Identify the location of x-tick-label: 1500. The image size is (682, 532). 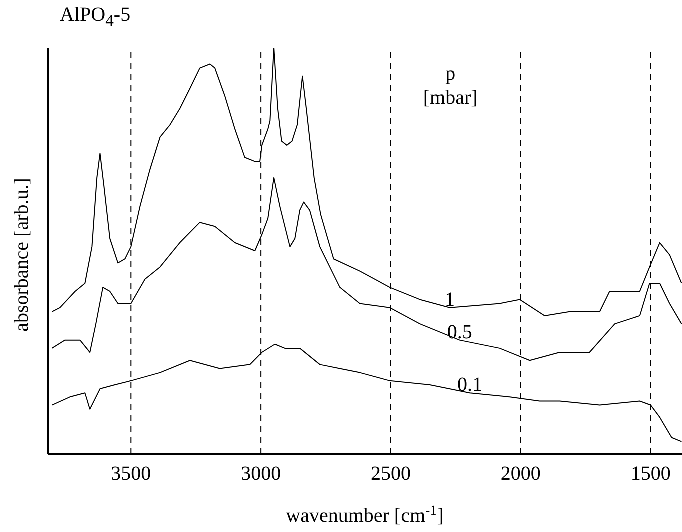
(650, 474).